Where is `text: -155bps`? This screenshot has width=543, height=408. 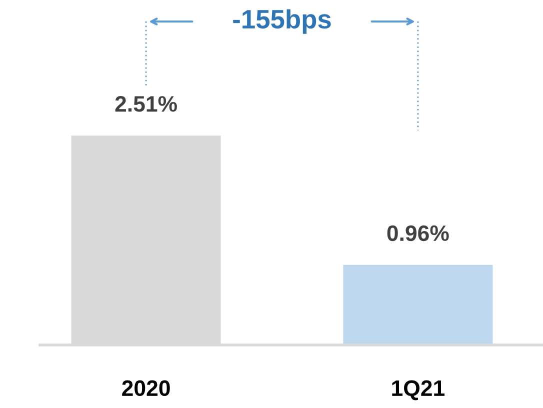
text: -155bps is located at coordinates (282, 21).